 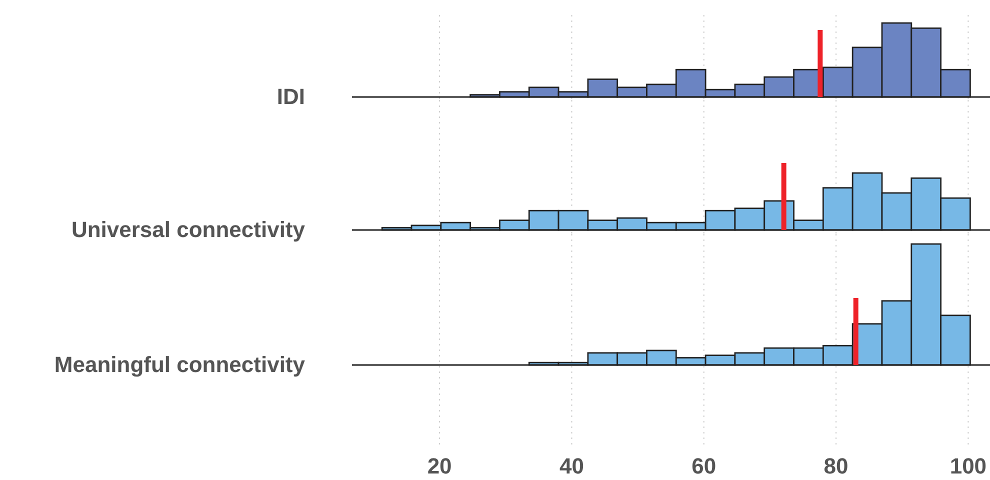 I want to click on y-axis-title: Universal connectivity, so click(x=188, y=229).